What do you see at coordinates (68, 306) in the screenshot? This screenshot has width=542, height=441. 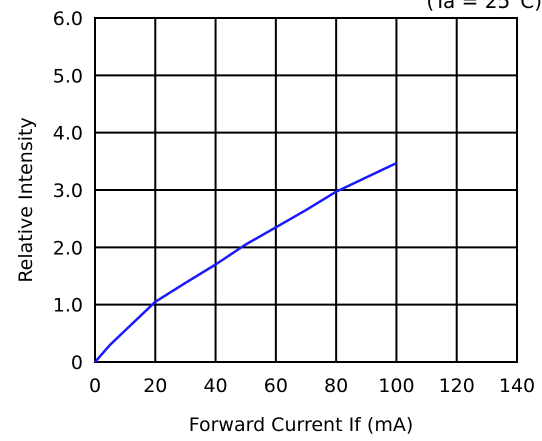 I see `y-tick-label: 1.0` at bounding box center [68, 306].